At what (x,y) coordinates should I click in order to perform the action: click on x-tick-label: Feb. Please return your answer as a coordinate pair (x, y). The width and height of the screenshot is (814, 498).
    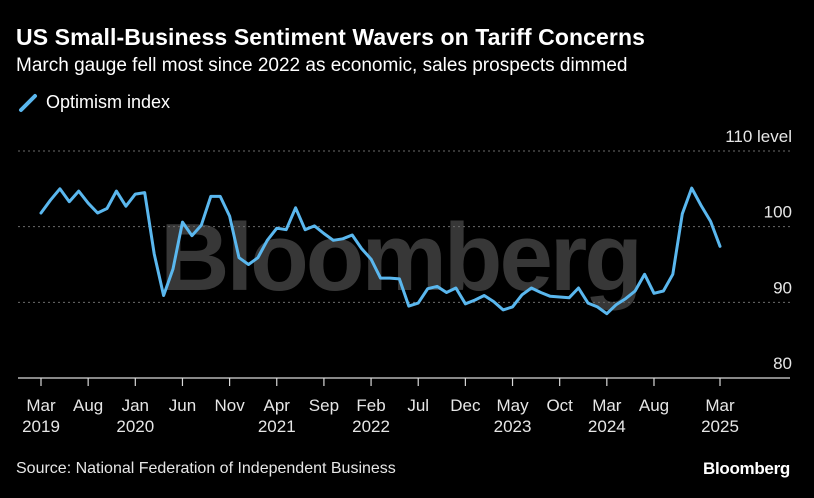
    Looking at the image, I should click on (370, 405).